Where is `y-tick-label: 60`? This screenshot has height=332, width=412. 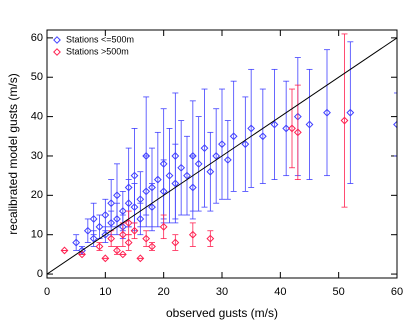
y-tick-label: 60 is located at coordinates (37, 38).